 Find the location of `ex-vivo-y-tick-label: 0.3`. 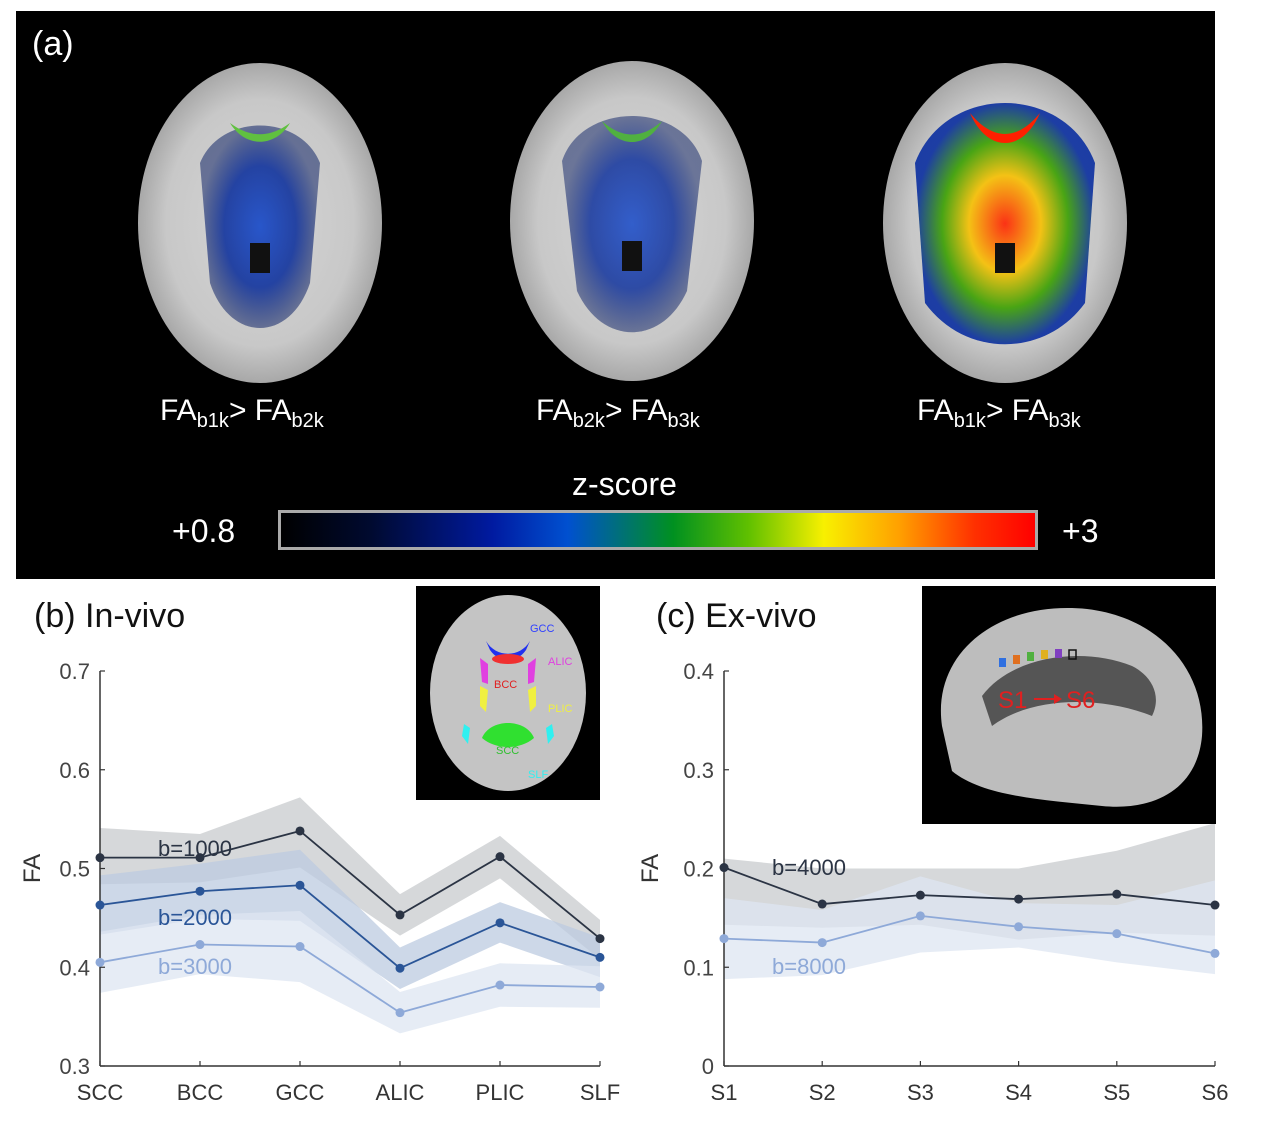

ex-vivo-y-tick-label: 0.3 is located at coordinates (698, 770).